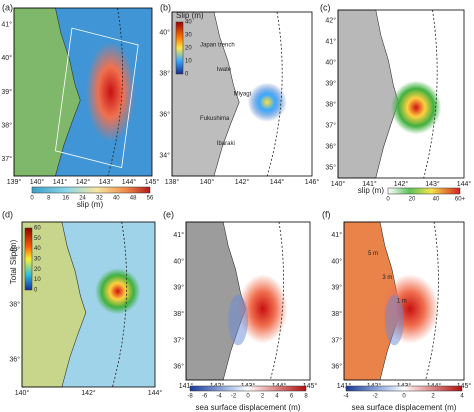 This screenshot has height=412, width=474. What do you see at coordinates (14, 182) in the screenshot?
I see `x-tick-label: 139°` at bounding box center [14, 182].